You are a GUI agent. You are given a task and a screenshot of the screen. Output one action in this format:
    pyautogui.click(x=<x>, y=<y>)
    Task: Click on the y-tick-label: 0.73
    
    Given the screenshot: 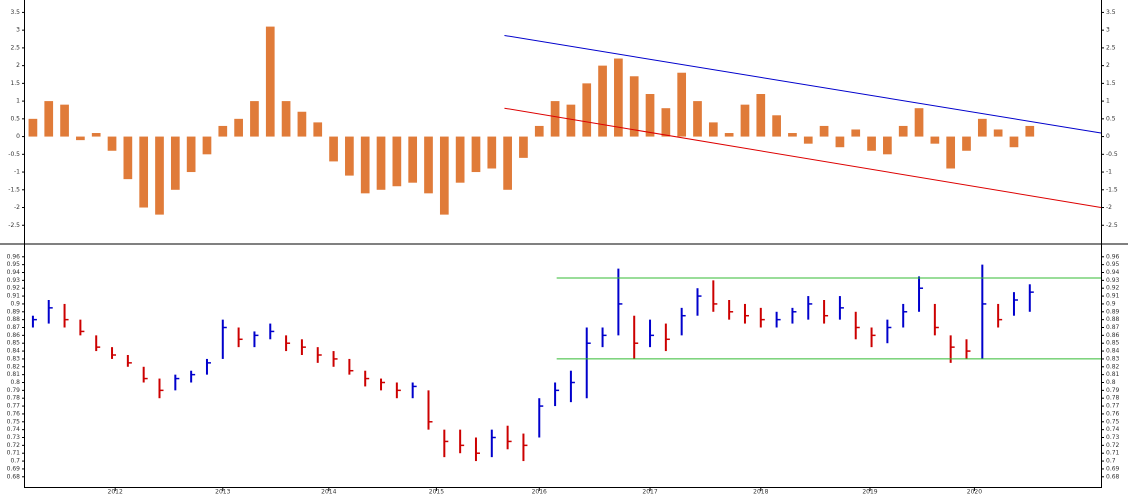 What is the action you would take?
    pyautogui.click(x=1113, y=437)
    